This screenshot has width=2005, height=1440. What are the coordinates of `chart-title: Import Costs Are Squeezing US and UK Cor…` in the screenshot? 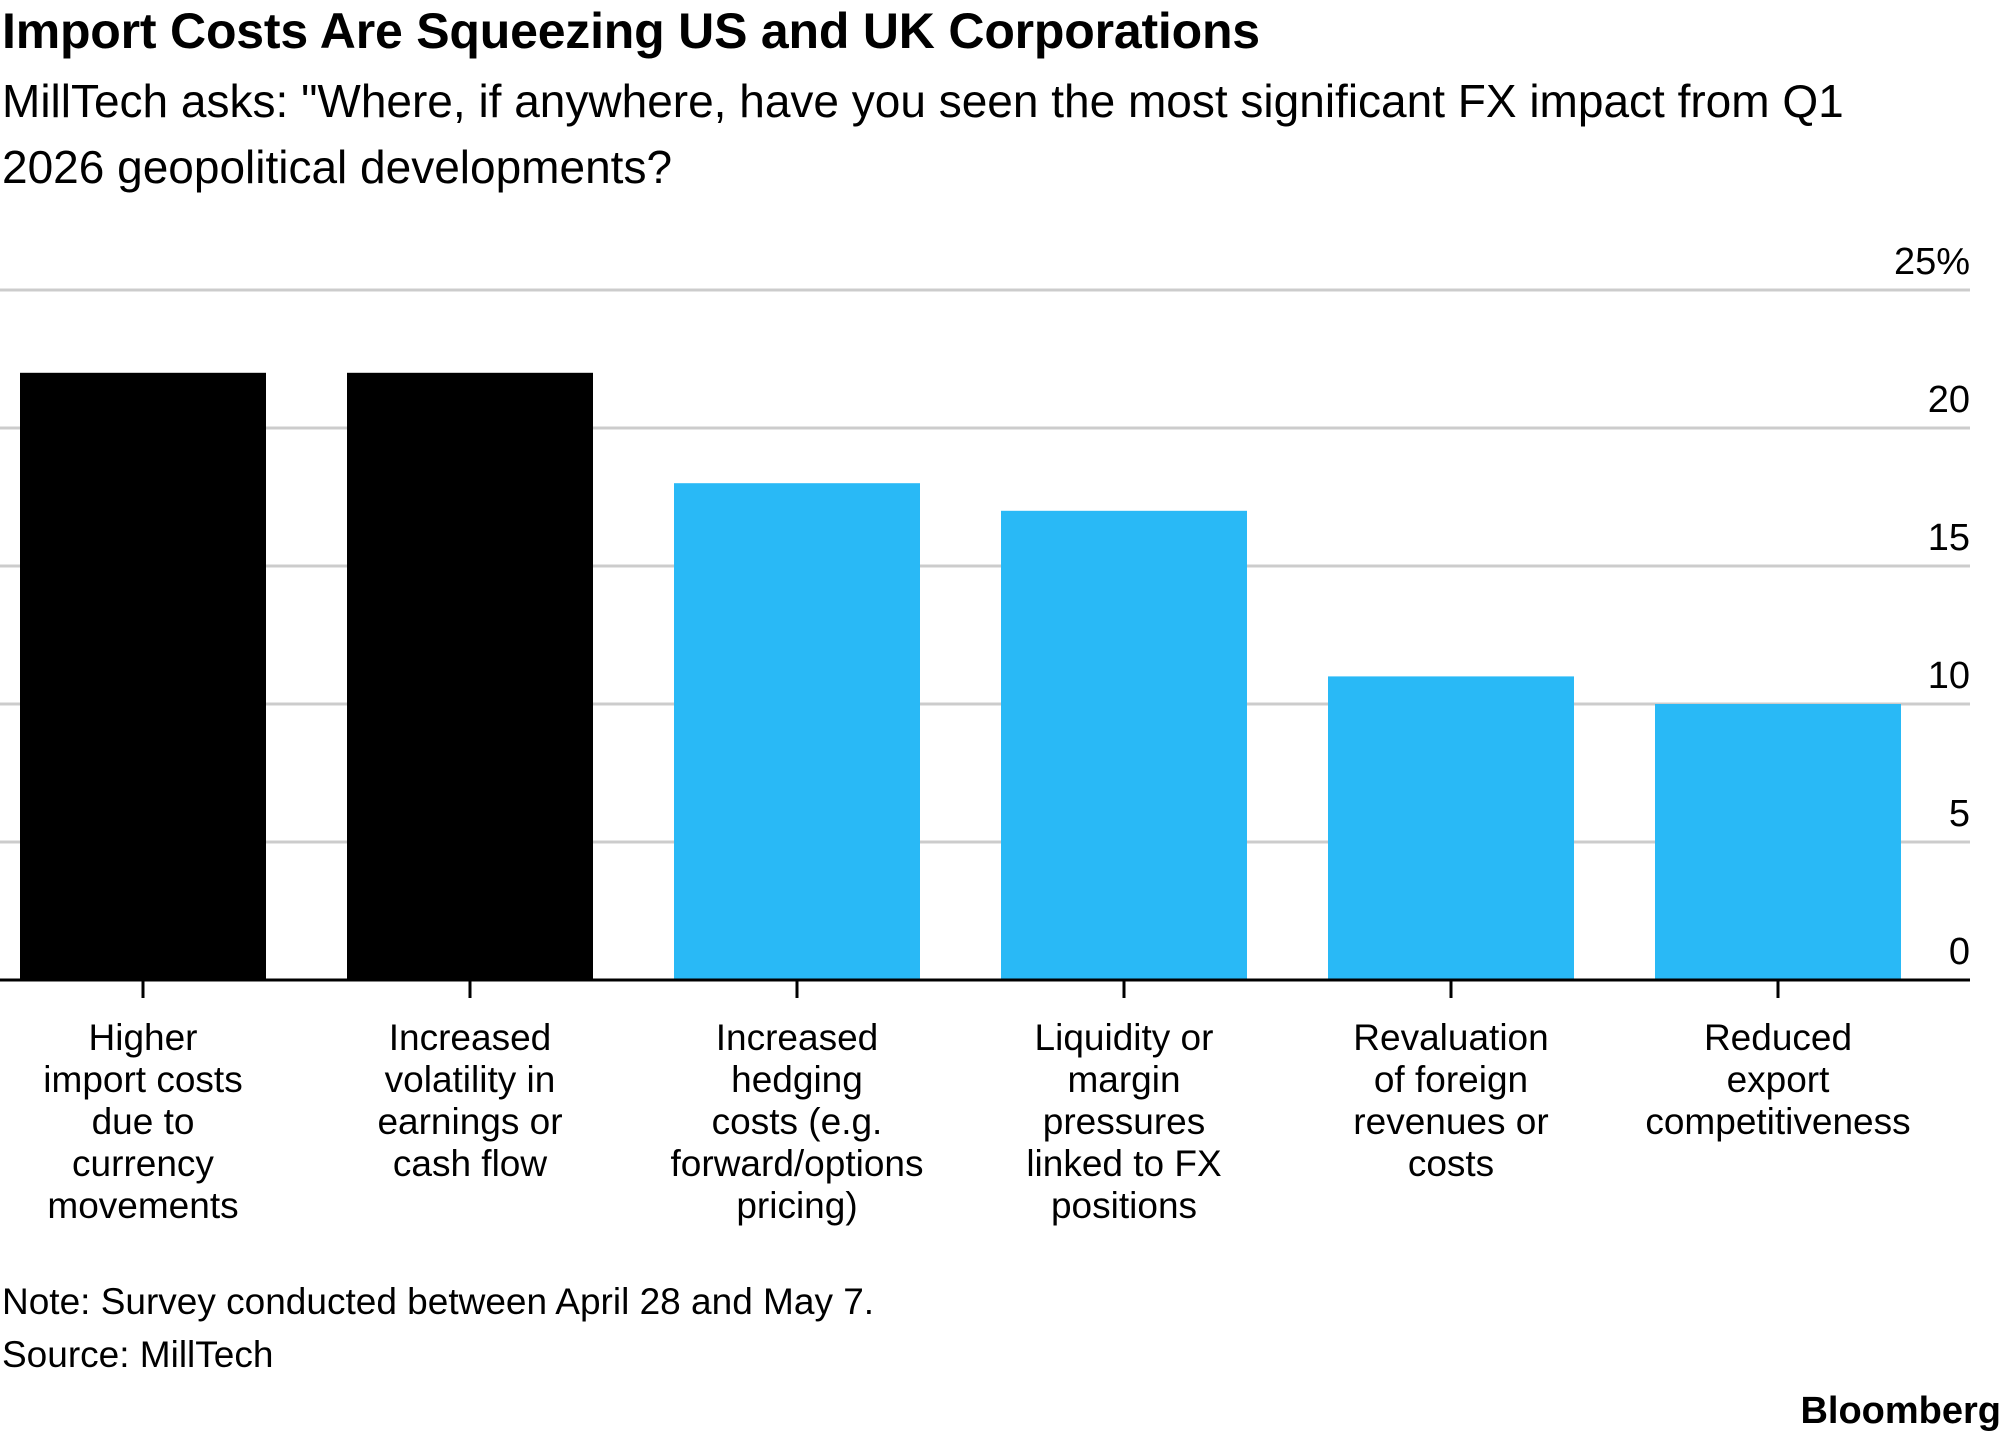 It's located at (631, 31).